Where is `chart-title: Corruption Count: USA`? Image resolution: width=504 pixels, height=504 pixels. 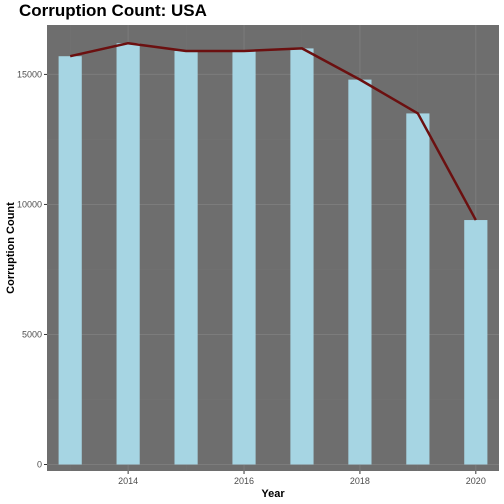 chart-title: Corruption Count: USA is located at coordinates (113, 10).